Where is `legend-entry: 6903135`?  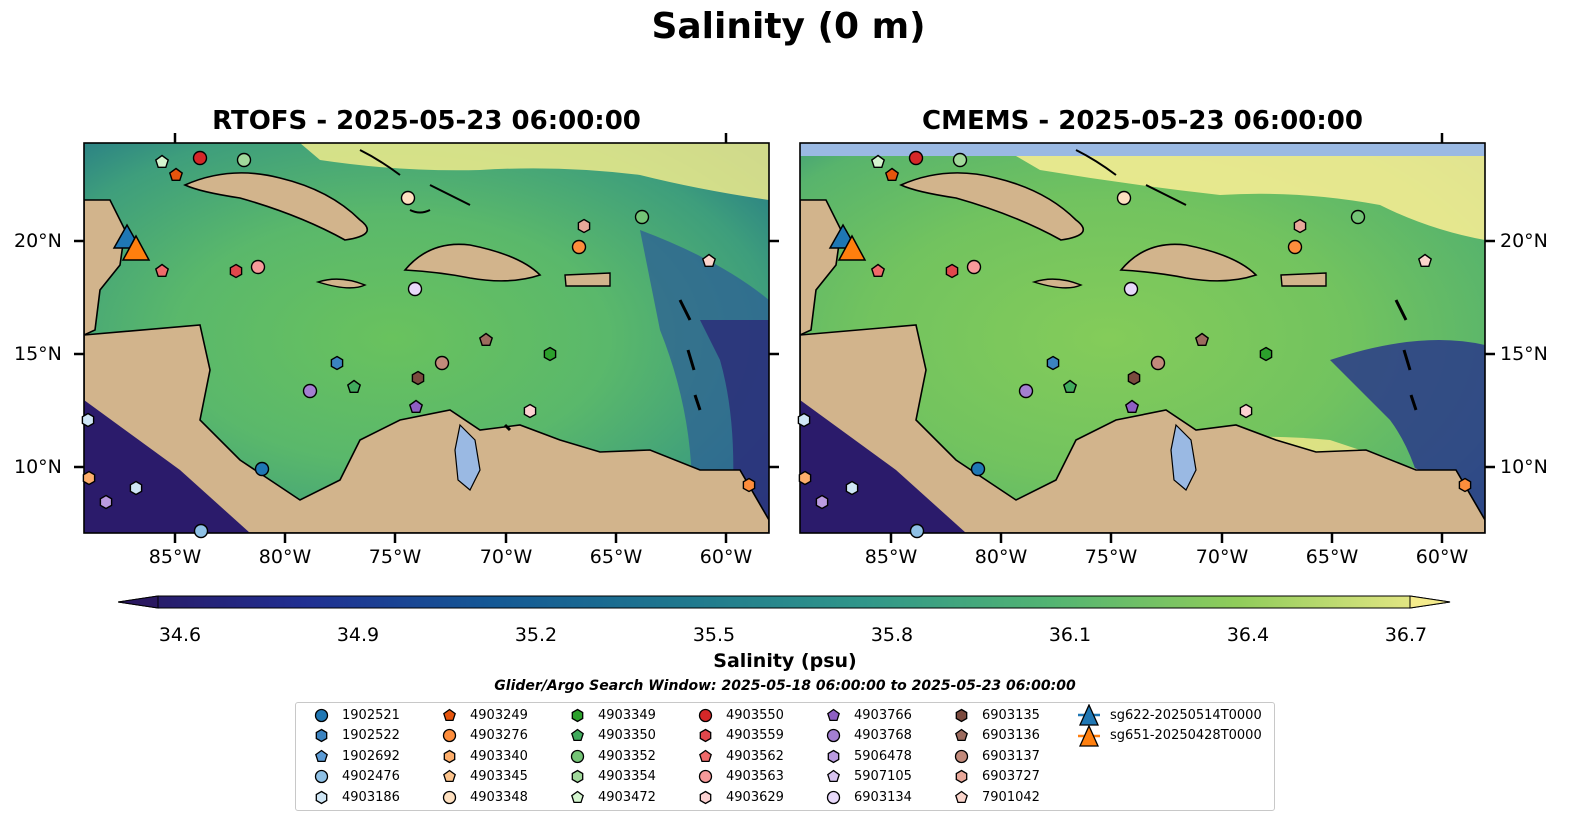 legend-entry: 6903135 is located at coordinates (993, 715).